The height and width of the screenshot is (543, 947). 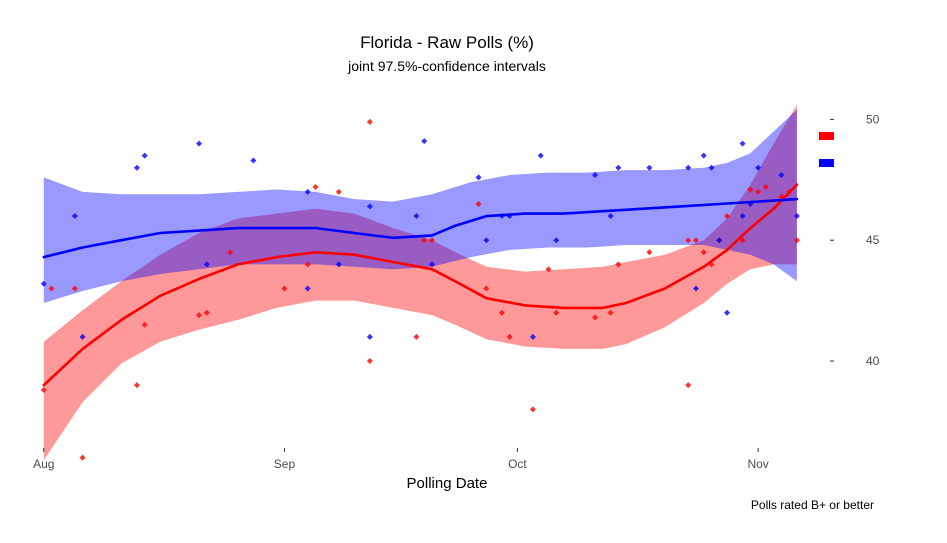 I want to click on y-tick-label: 45, so click(x=873, y=240).